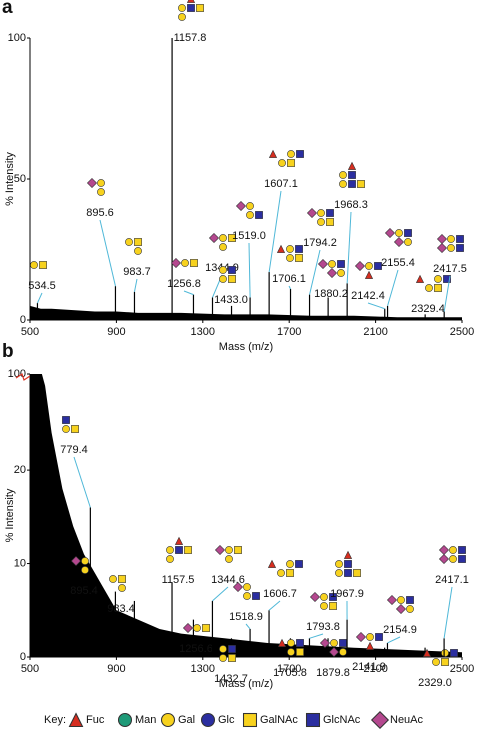  I want to click on panel-label: b, so click(8, 351).